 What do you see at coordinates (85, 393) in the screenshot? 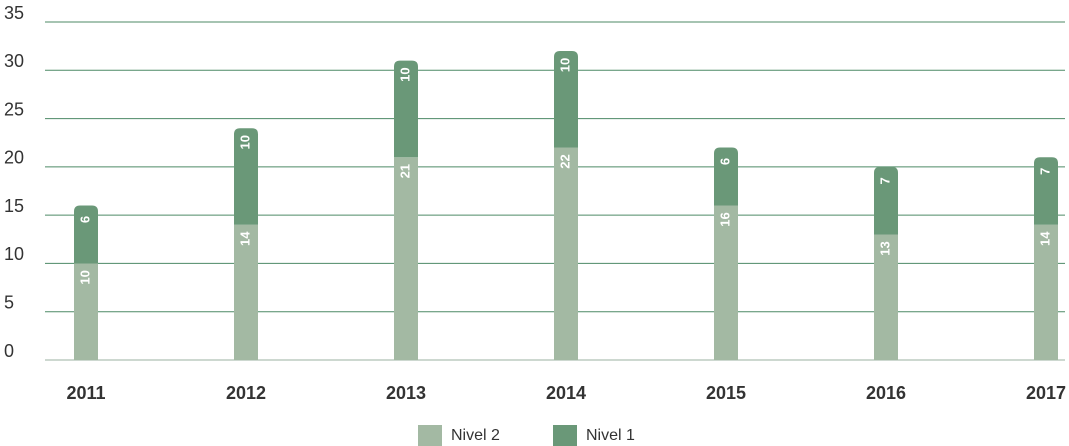
I see `x-tick-label: 2011` at bounding box center [85, 393].